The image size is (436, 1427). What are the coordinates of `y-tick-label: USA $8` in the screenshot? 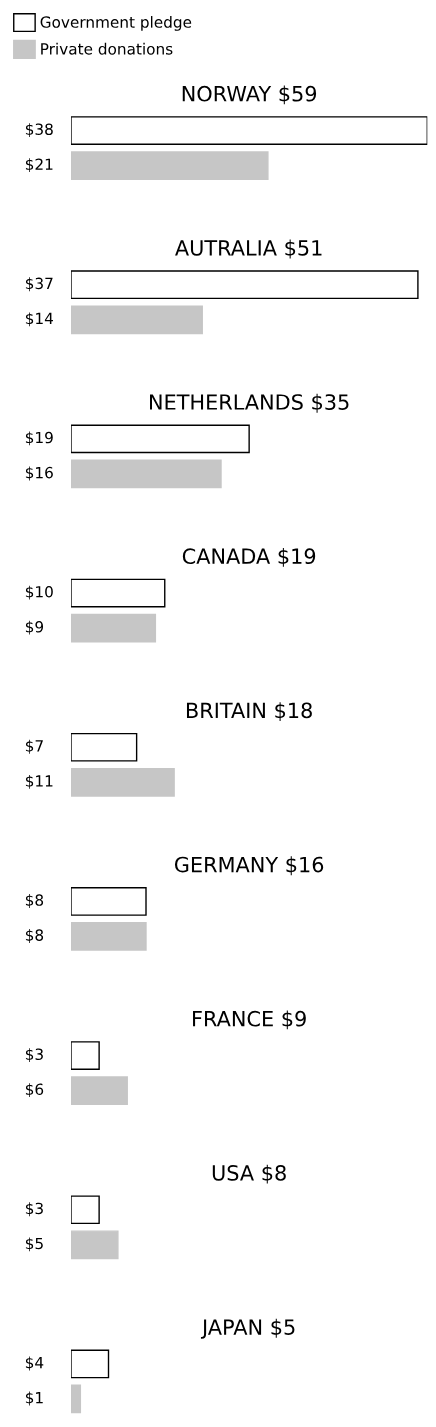 It's located at (249, 1174).